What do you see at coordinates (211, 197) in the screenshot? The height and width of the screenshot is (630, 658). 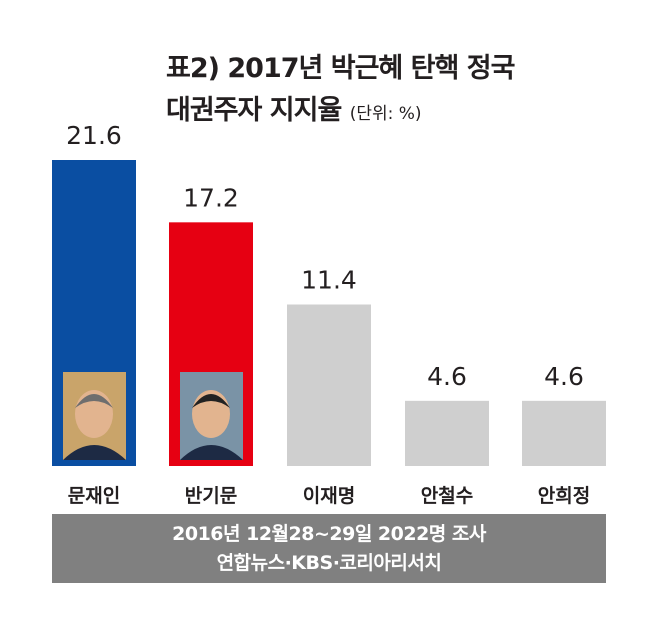 I see `value-label: 17.2` at bounding box center [211, 197].